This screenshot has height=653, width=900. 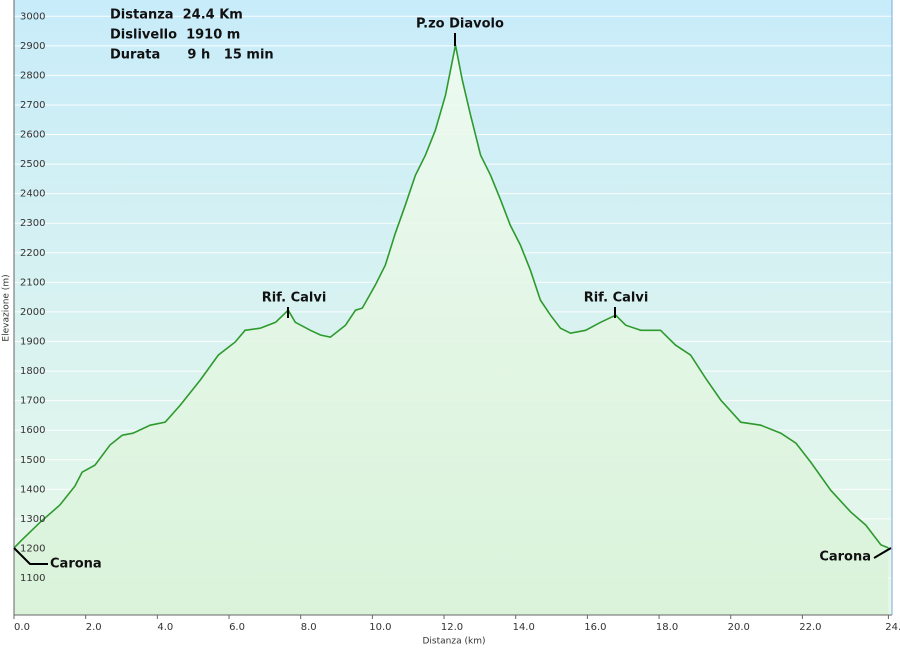 What do you see at coordinates (32, 342) in the screenshot?
I see `y-tick-label: 1900` at bounding box center [32, 342].